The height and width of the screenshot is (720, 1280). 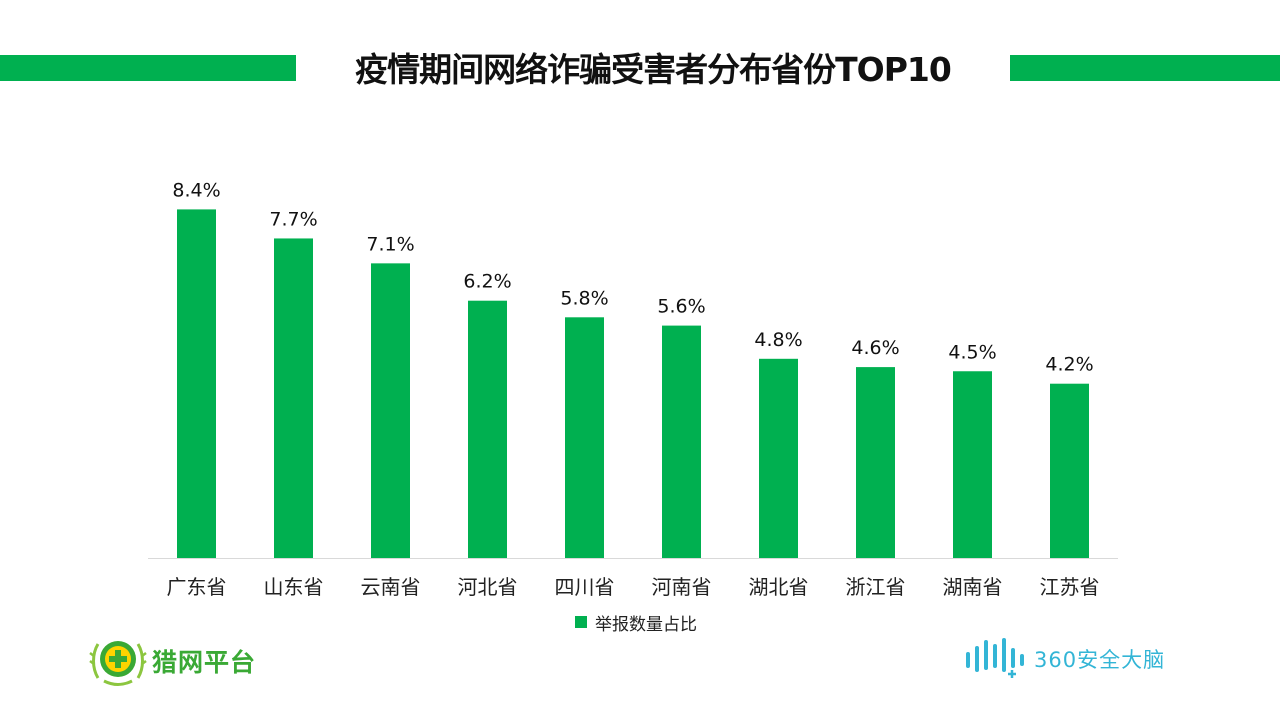 What do you see at coordinates (973, 587) in the screenshot?
I see `x-tick-label-9: 湖南省` at bounding box center [973, 587].